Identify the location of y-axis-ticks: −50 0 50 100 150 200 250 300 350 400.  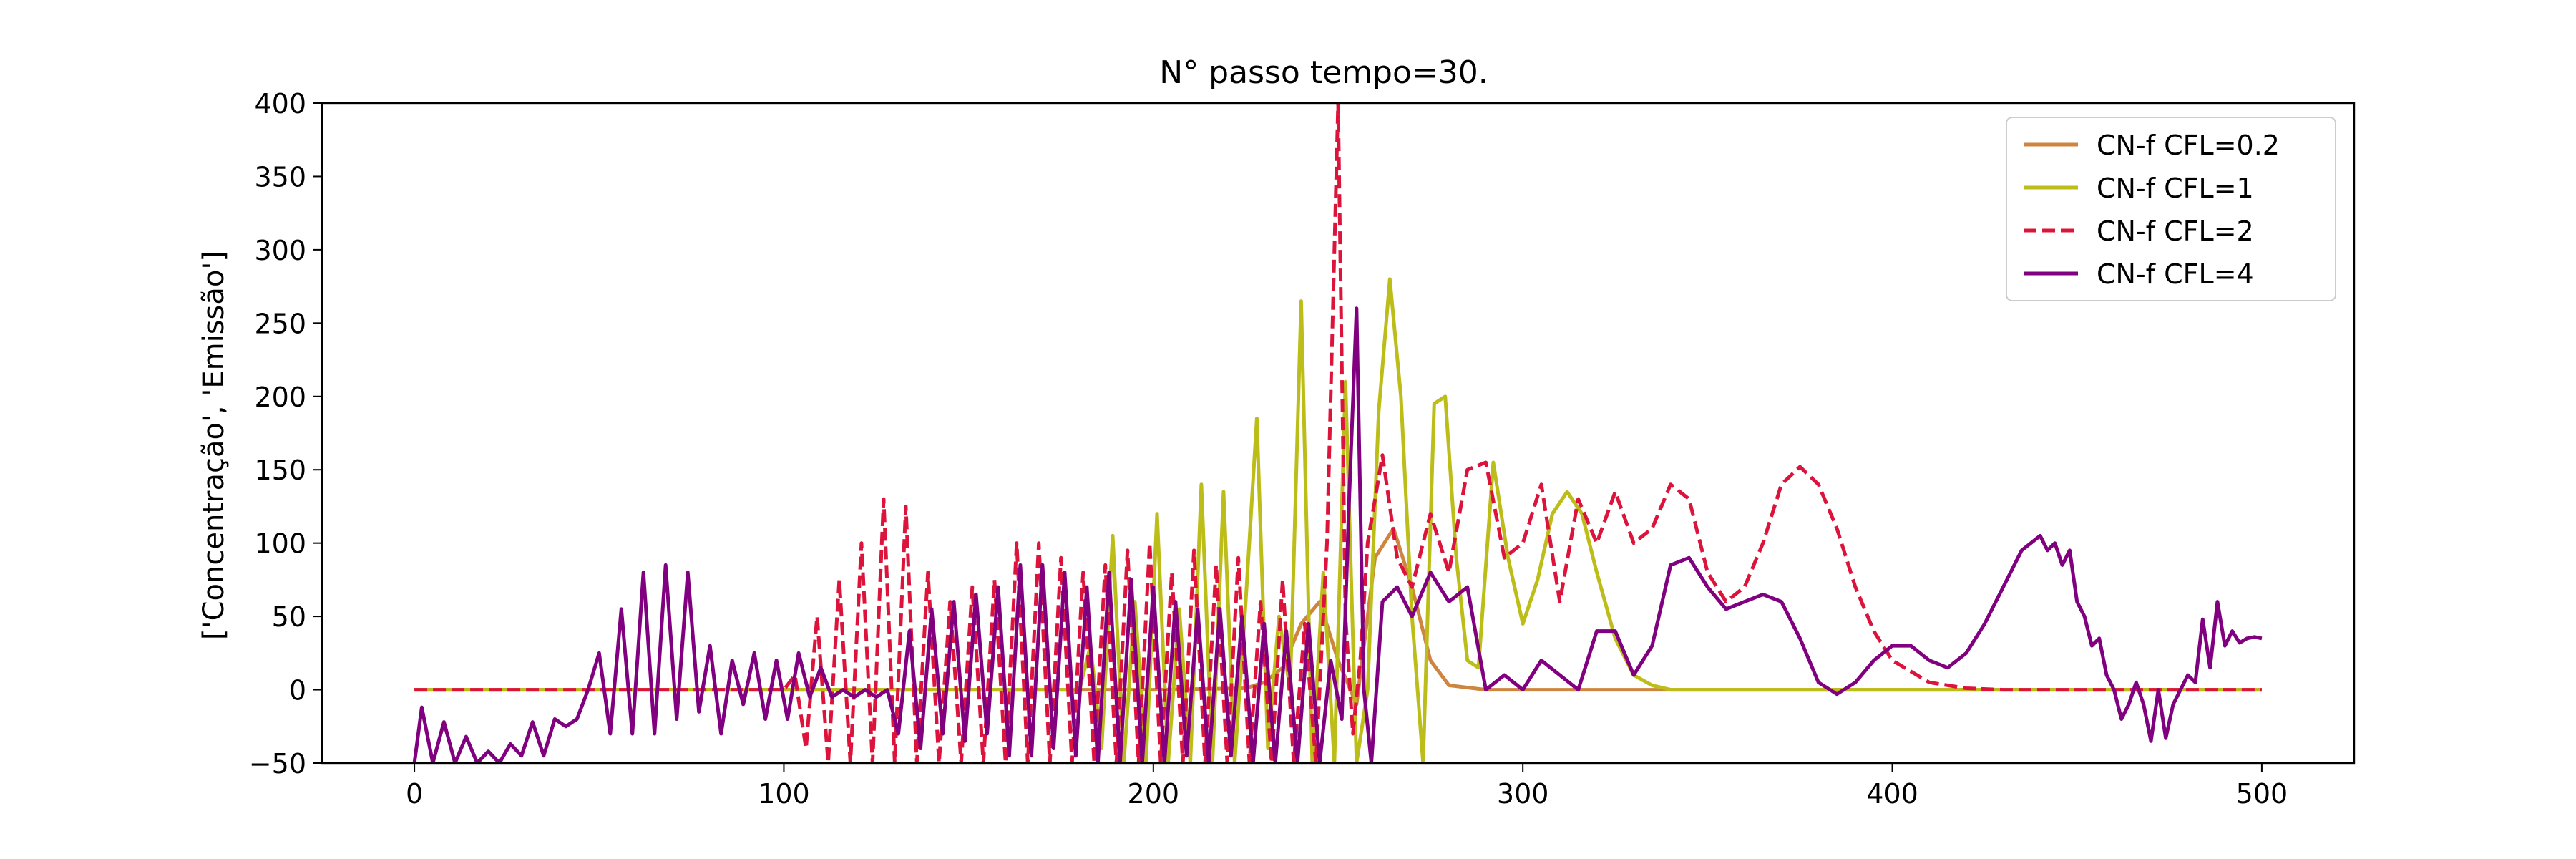
(285, 434).